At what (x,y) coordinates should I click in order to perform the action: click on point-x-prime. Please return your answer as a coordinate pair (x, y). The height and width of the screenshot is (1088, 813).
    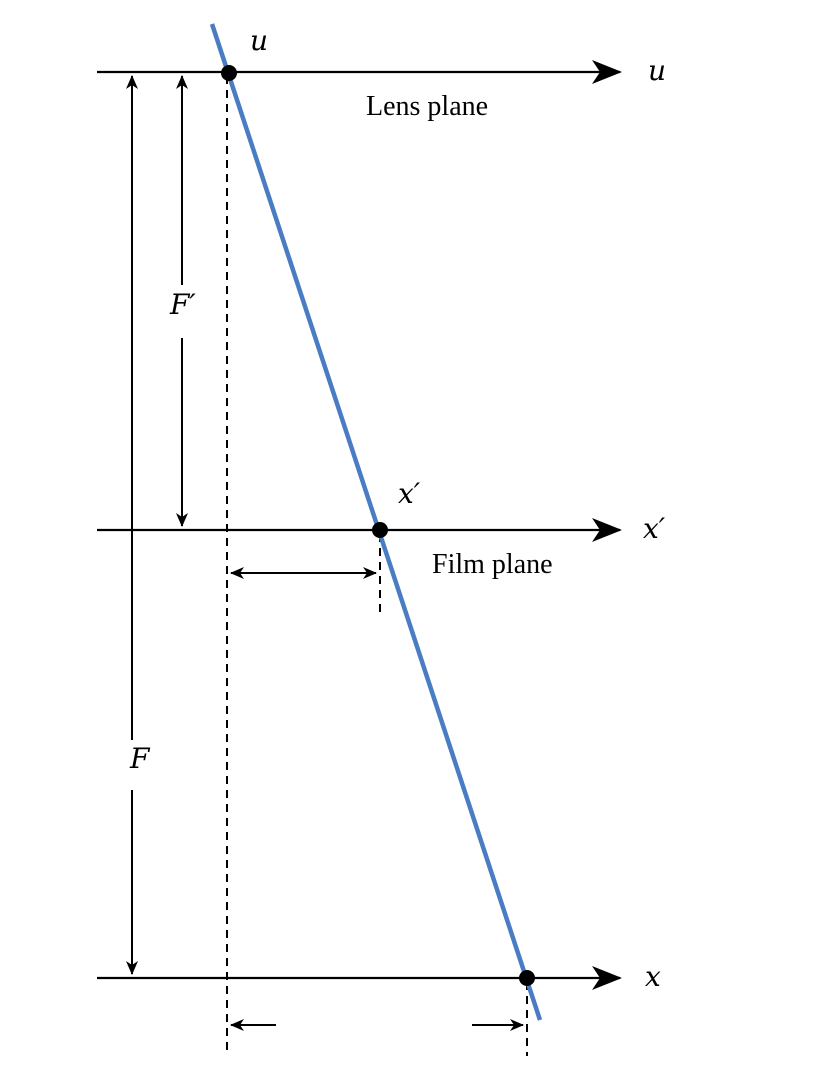
    Looking at the image, I should click on (380, 530).